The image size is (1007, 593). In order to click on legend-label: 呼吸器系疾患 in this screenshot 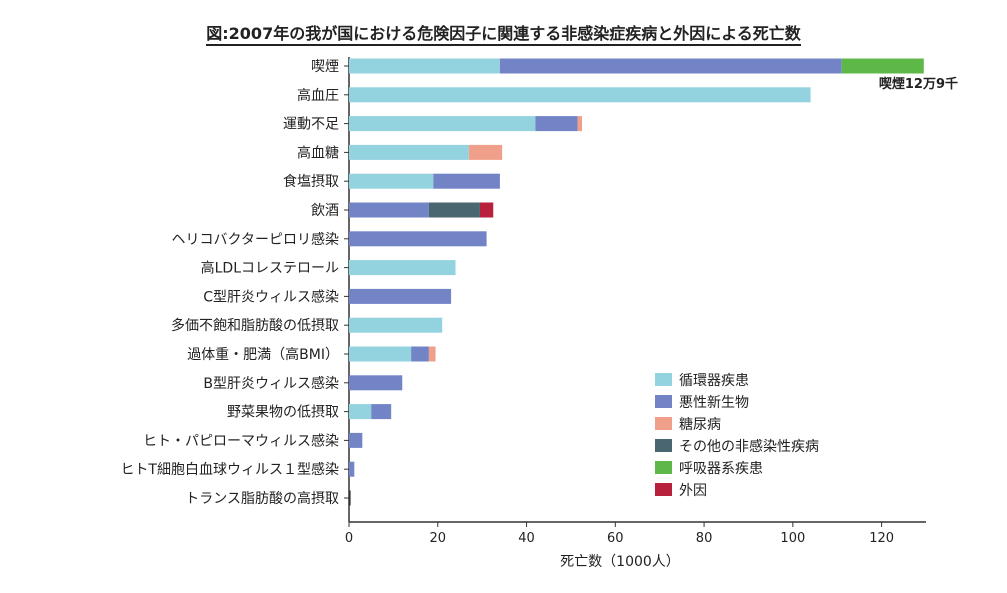, I will do `click(721, 469)`.